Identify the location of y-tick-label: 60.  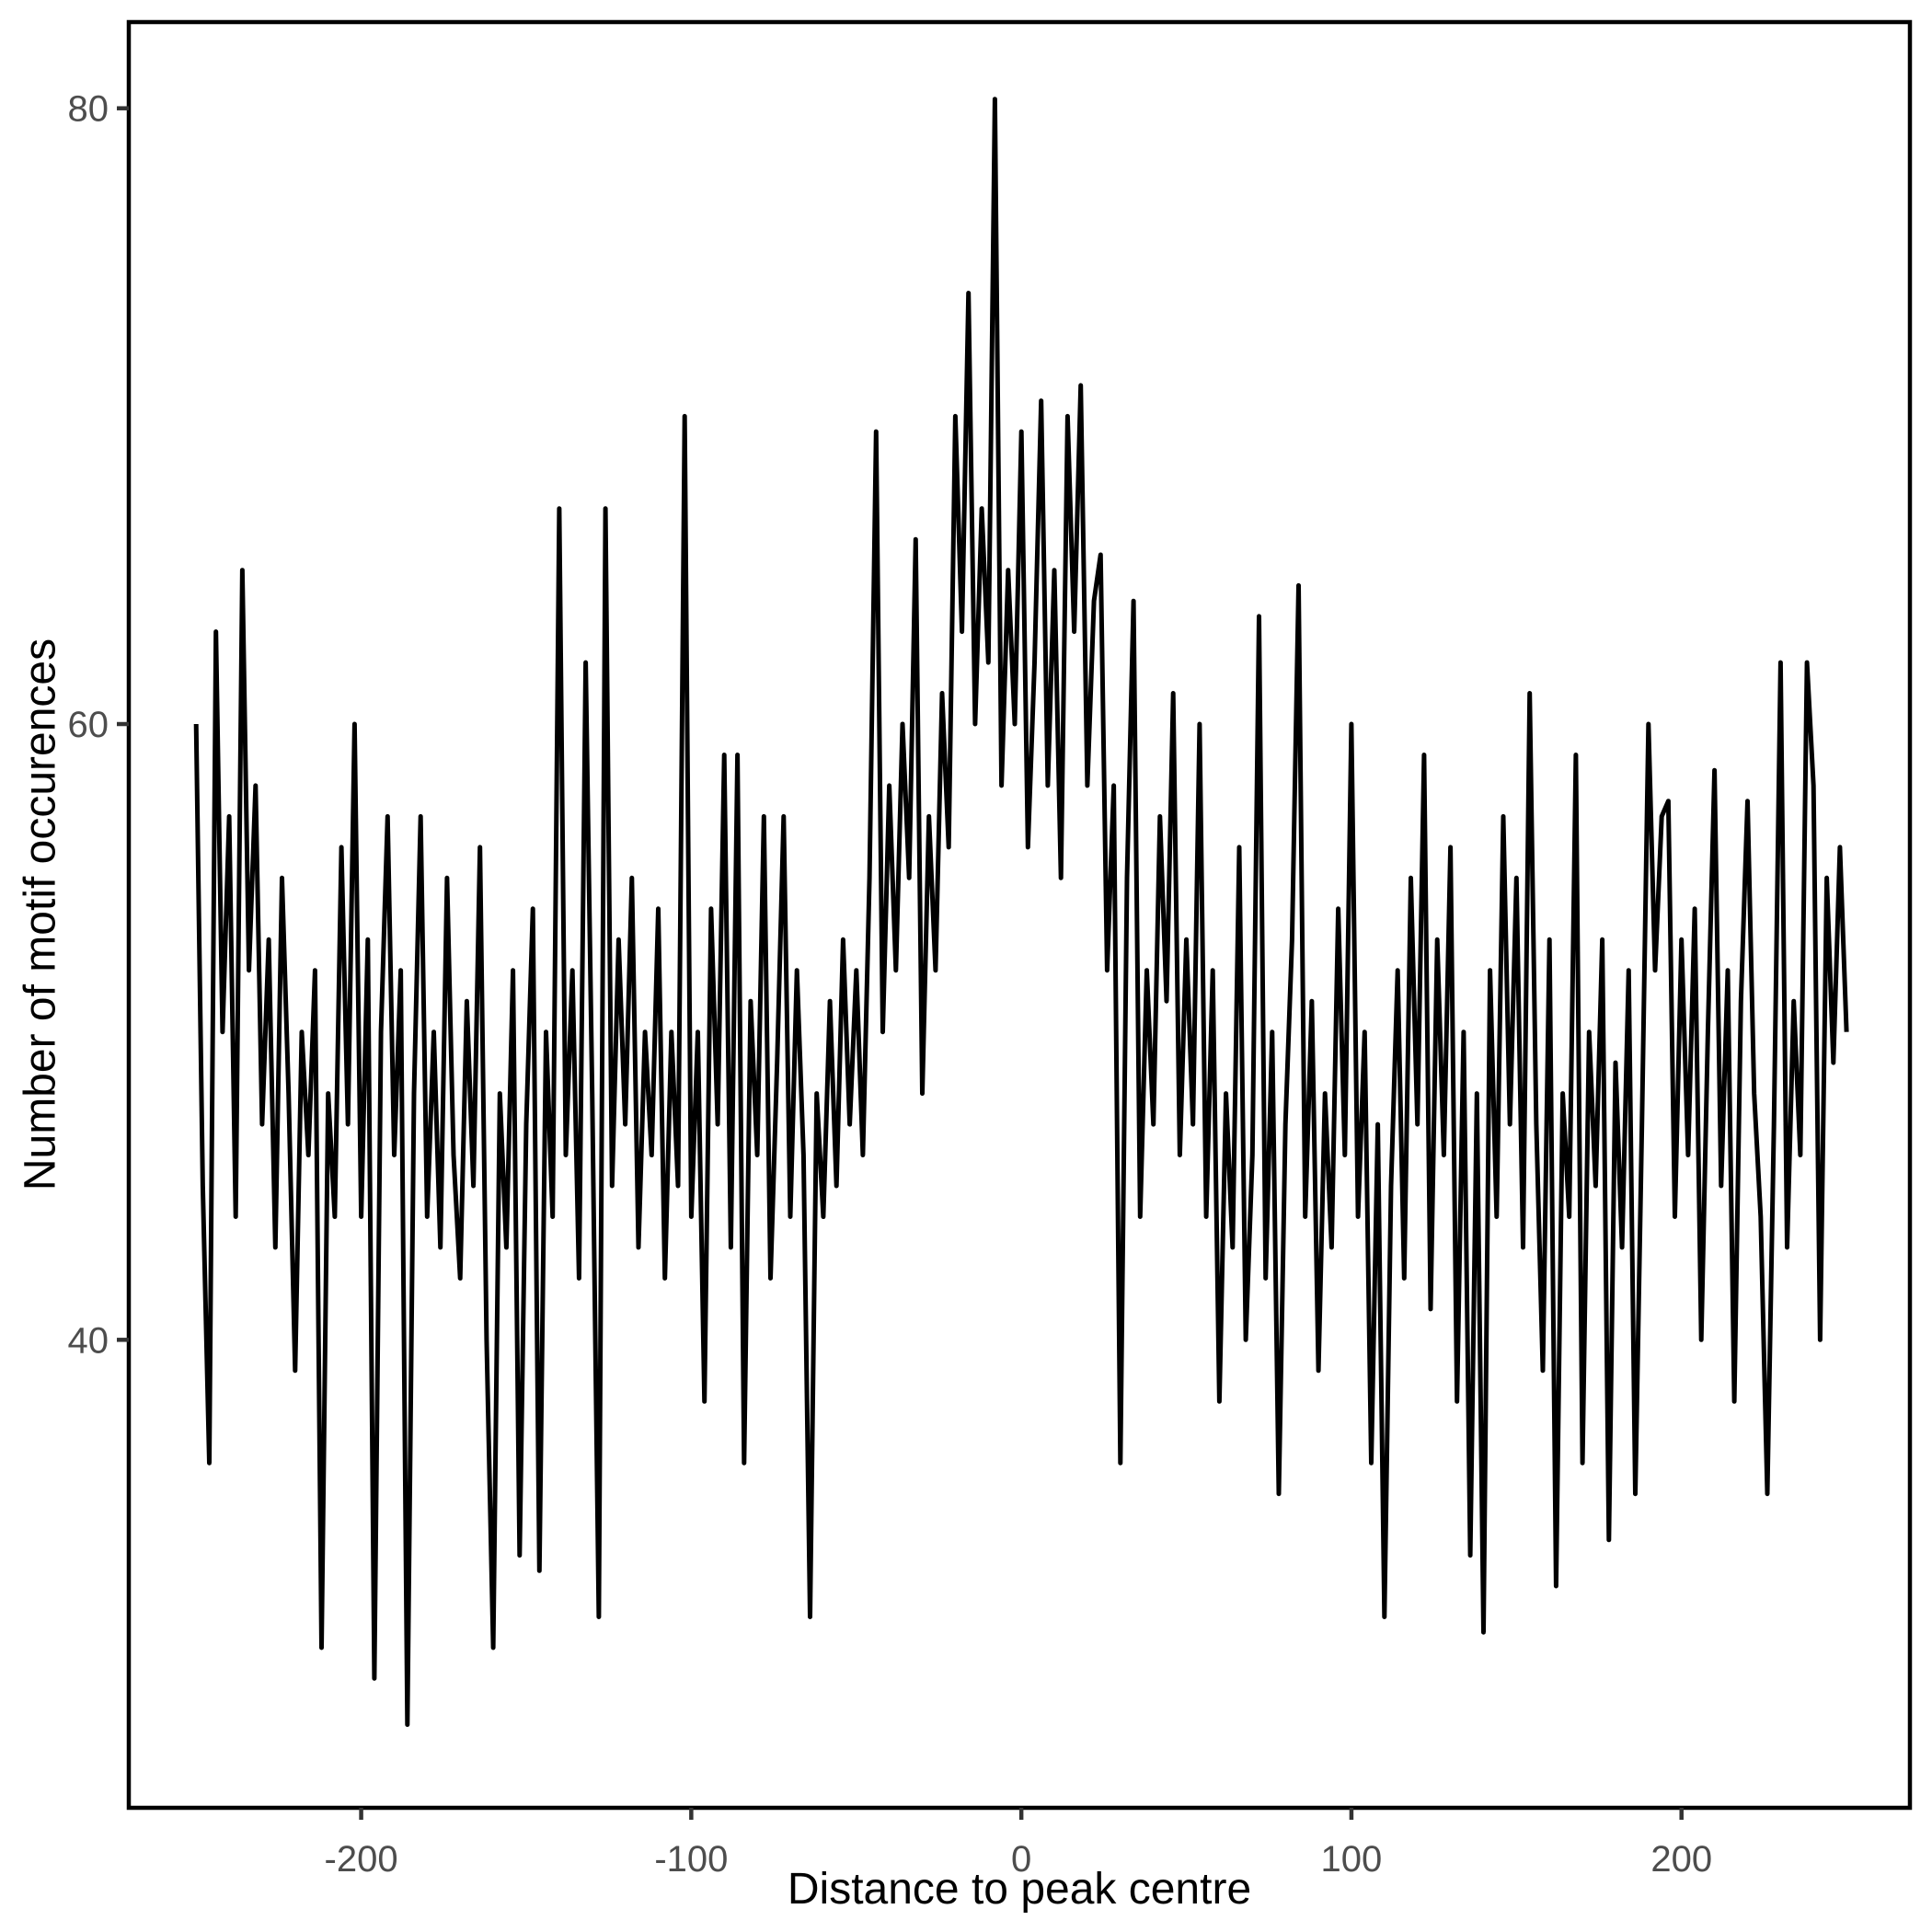
(88, 725).